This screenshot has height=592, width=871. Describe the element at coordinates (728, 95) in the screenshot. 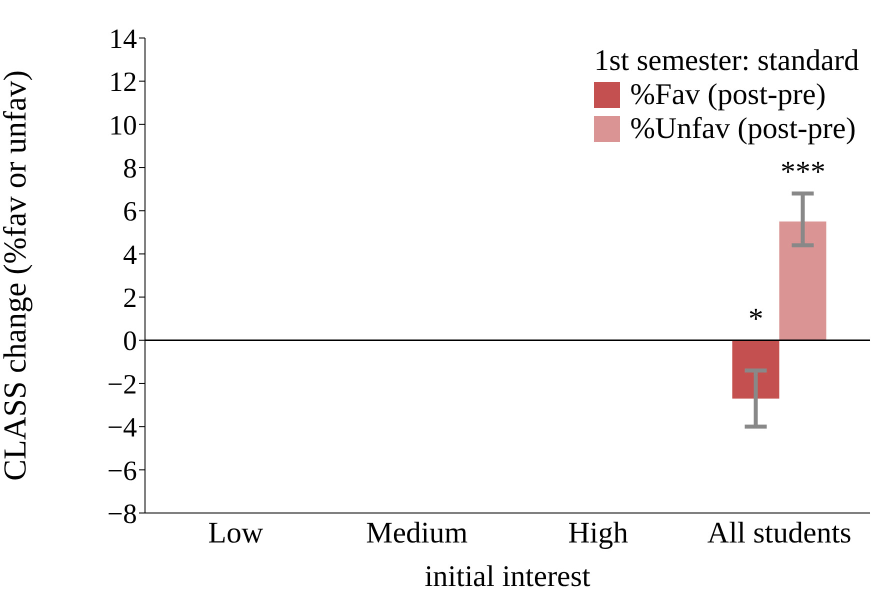

I see `legend-label: %Fav (post-pre)` at that location.